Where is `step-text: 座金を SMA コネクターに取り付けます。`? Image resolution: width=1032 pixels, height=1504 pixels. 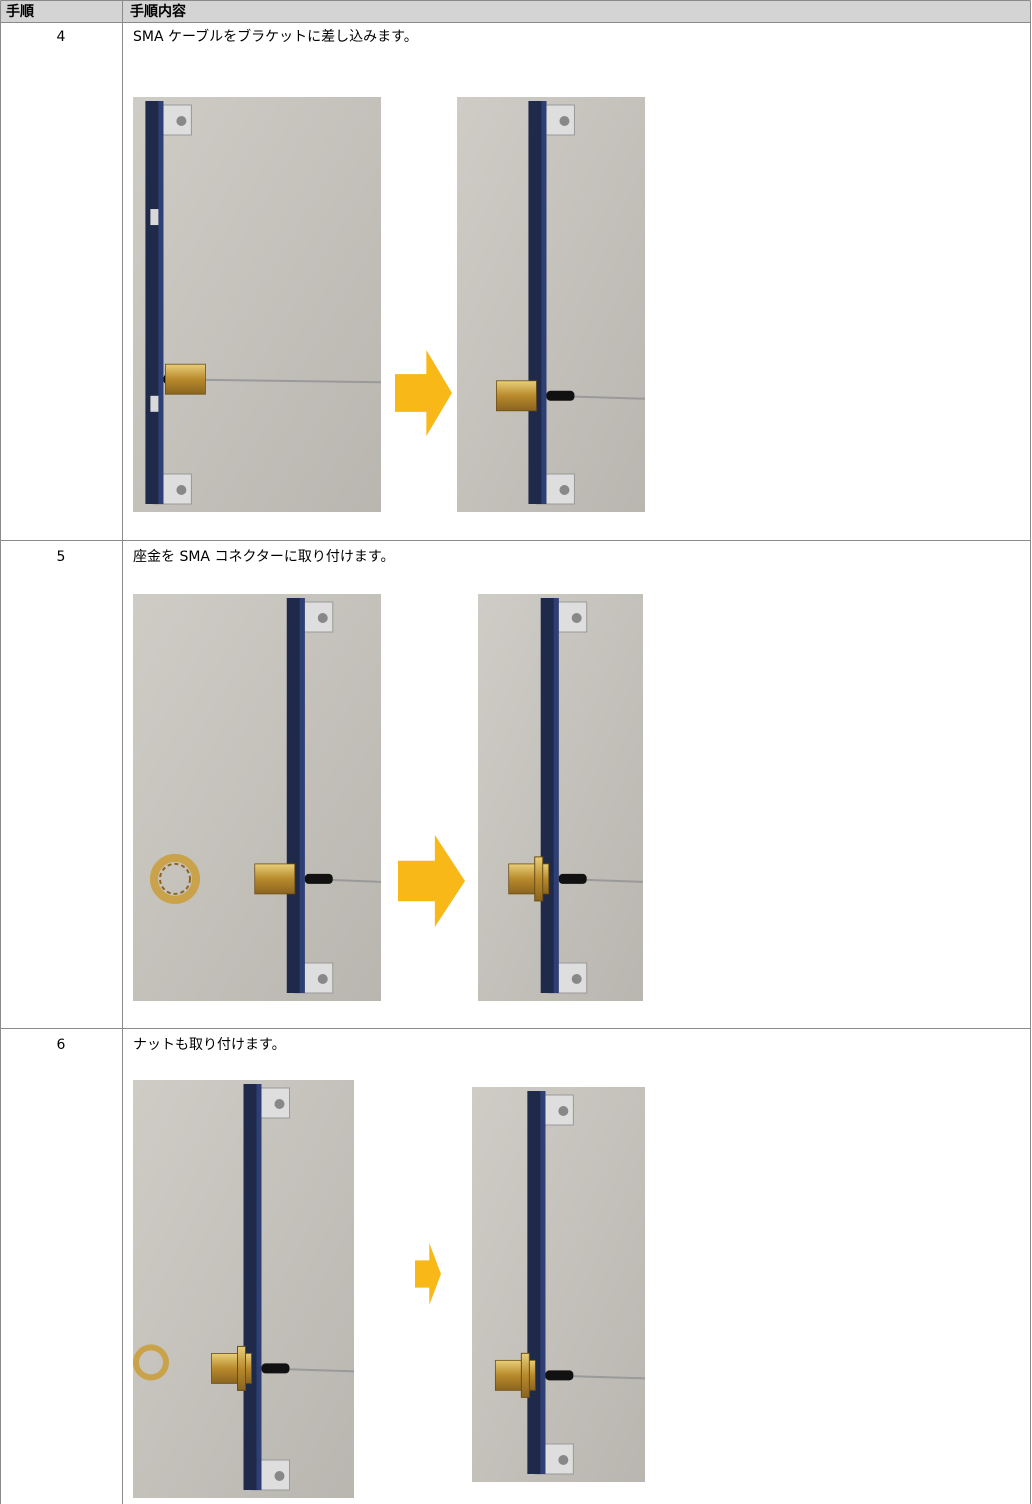 step-text: 座金を SMA コネクターに取り付けます。 is located at coordinates (263, 557).